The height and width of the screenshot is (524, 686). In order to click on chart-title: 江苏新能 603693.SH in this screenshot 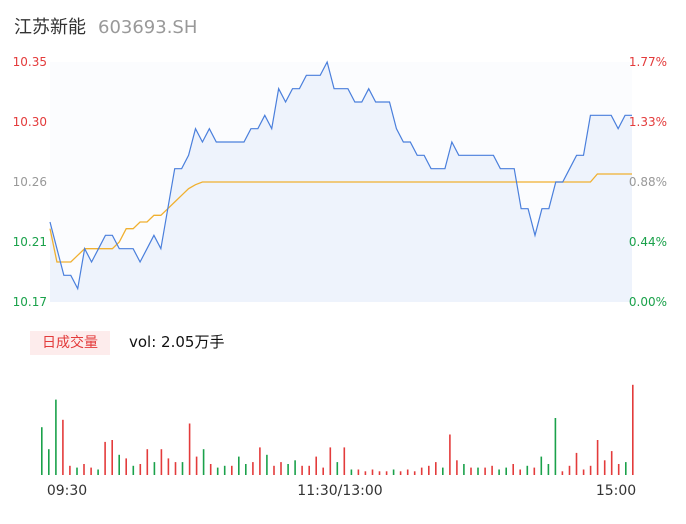, I will do `click(105, 26)`.